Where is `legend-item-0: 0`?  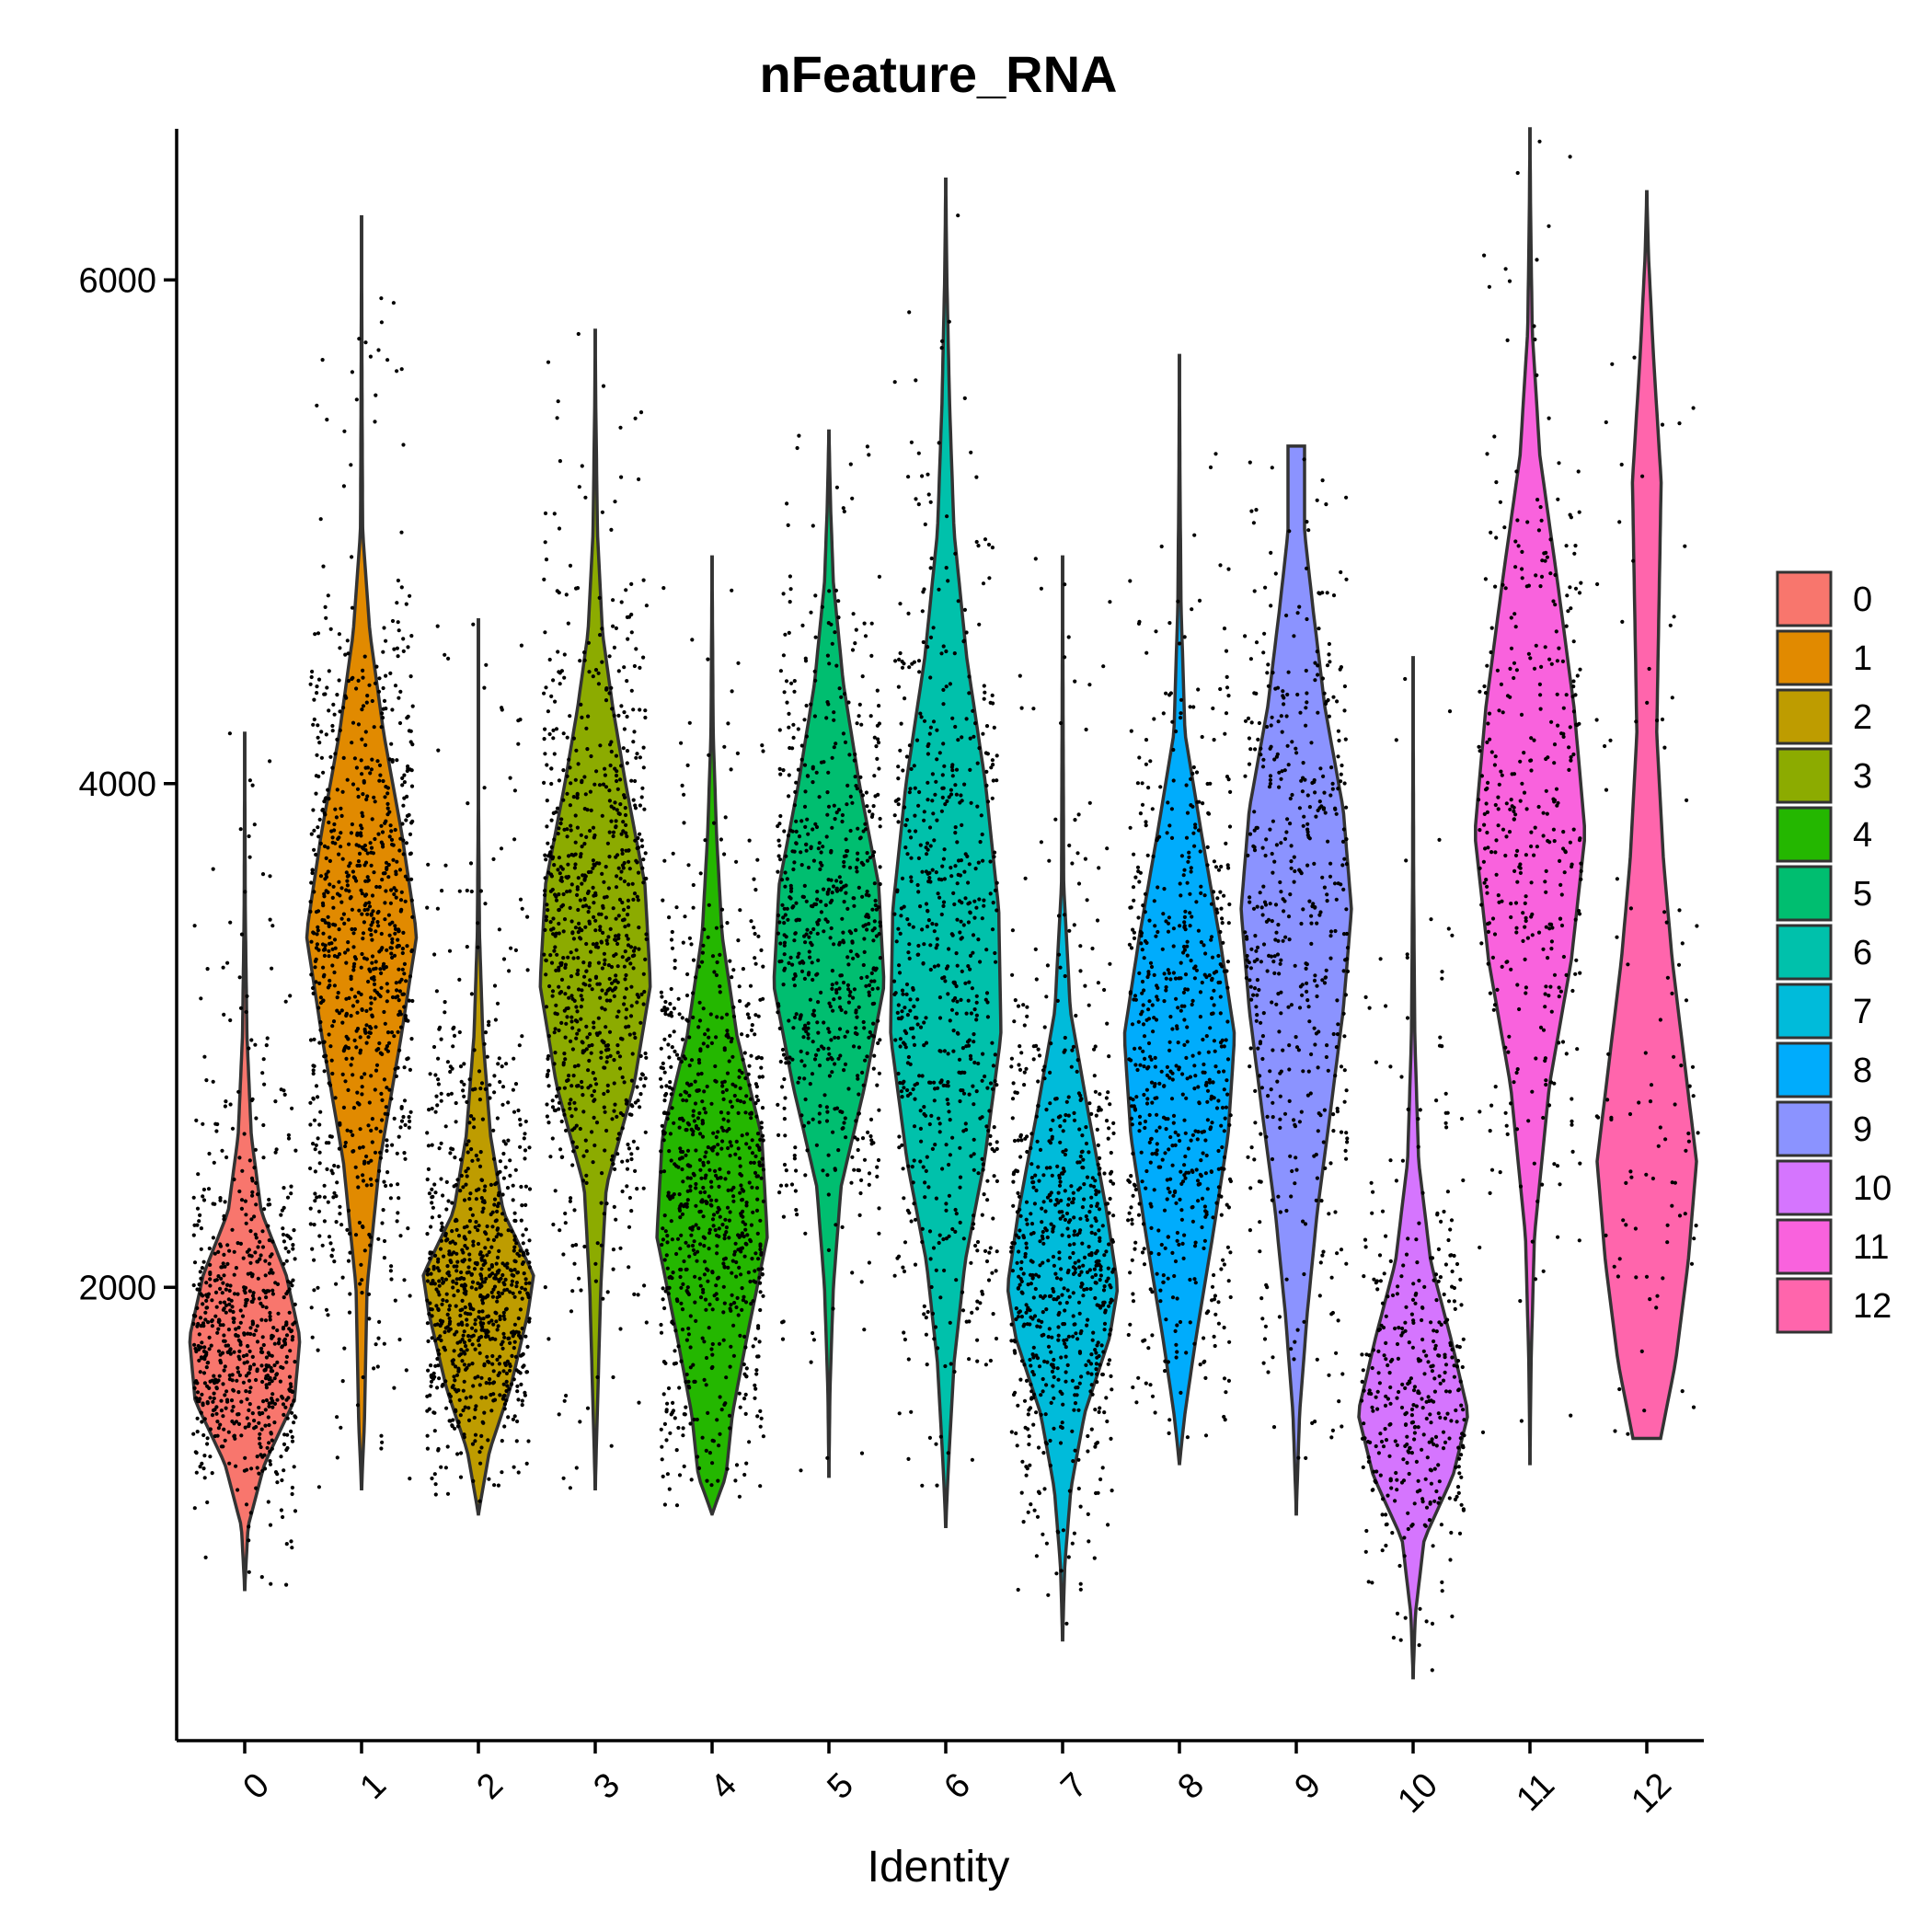
legend-item-0: 0 is located at coordinates (1824, 598).